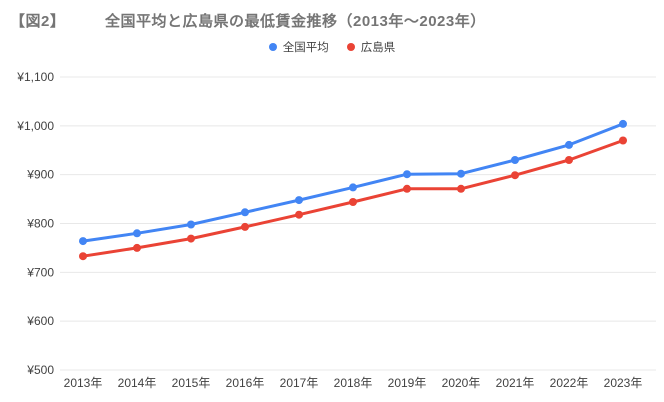 The height and width of the screenshot is (402, 664). I want to click on legend-label-hiroshima: 広島県, so click(378, 48).